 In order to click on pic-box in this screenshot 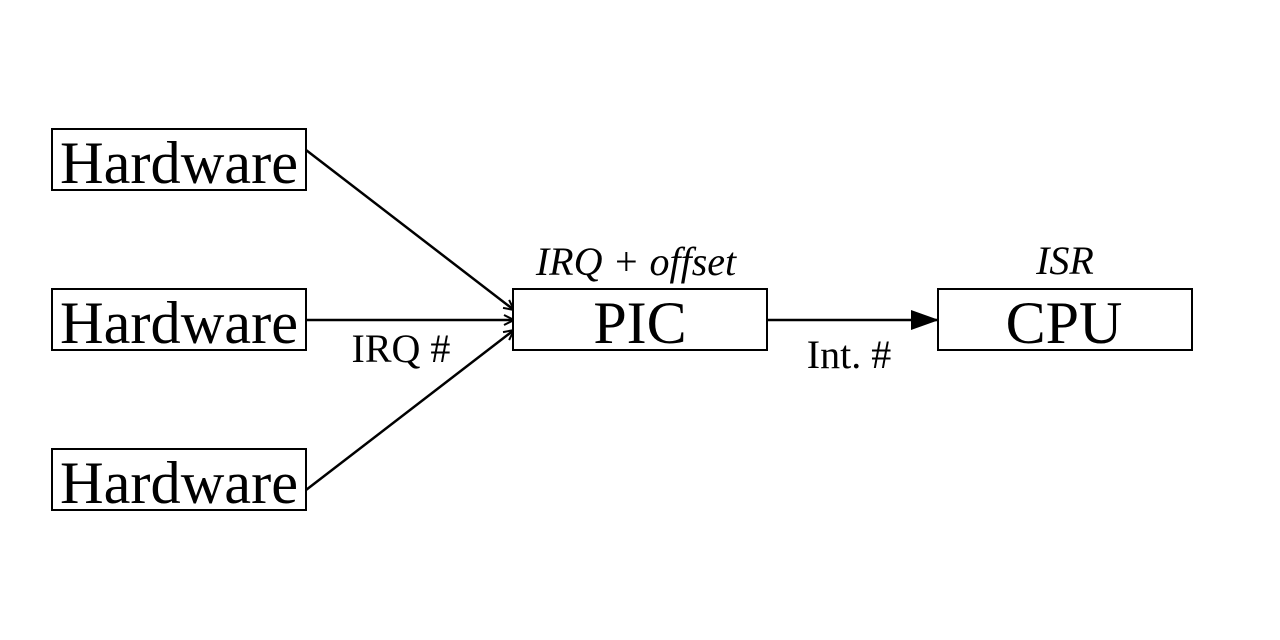, I will do `click(640, 319)`.